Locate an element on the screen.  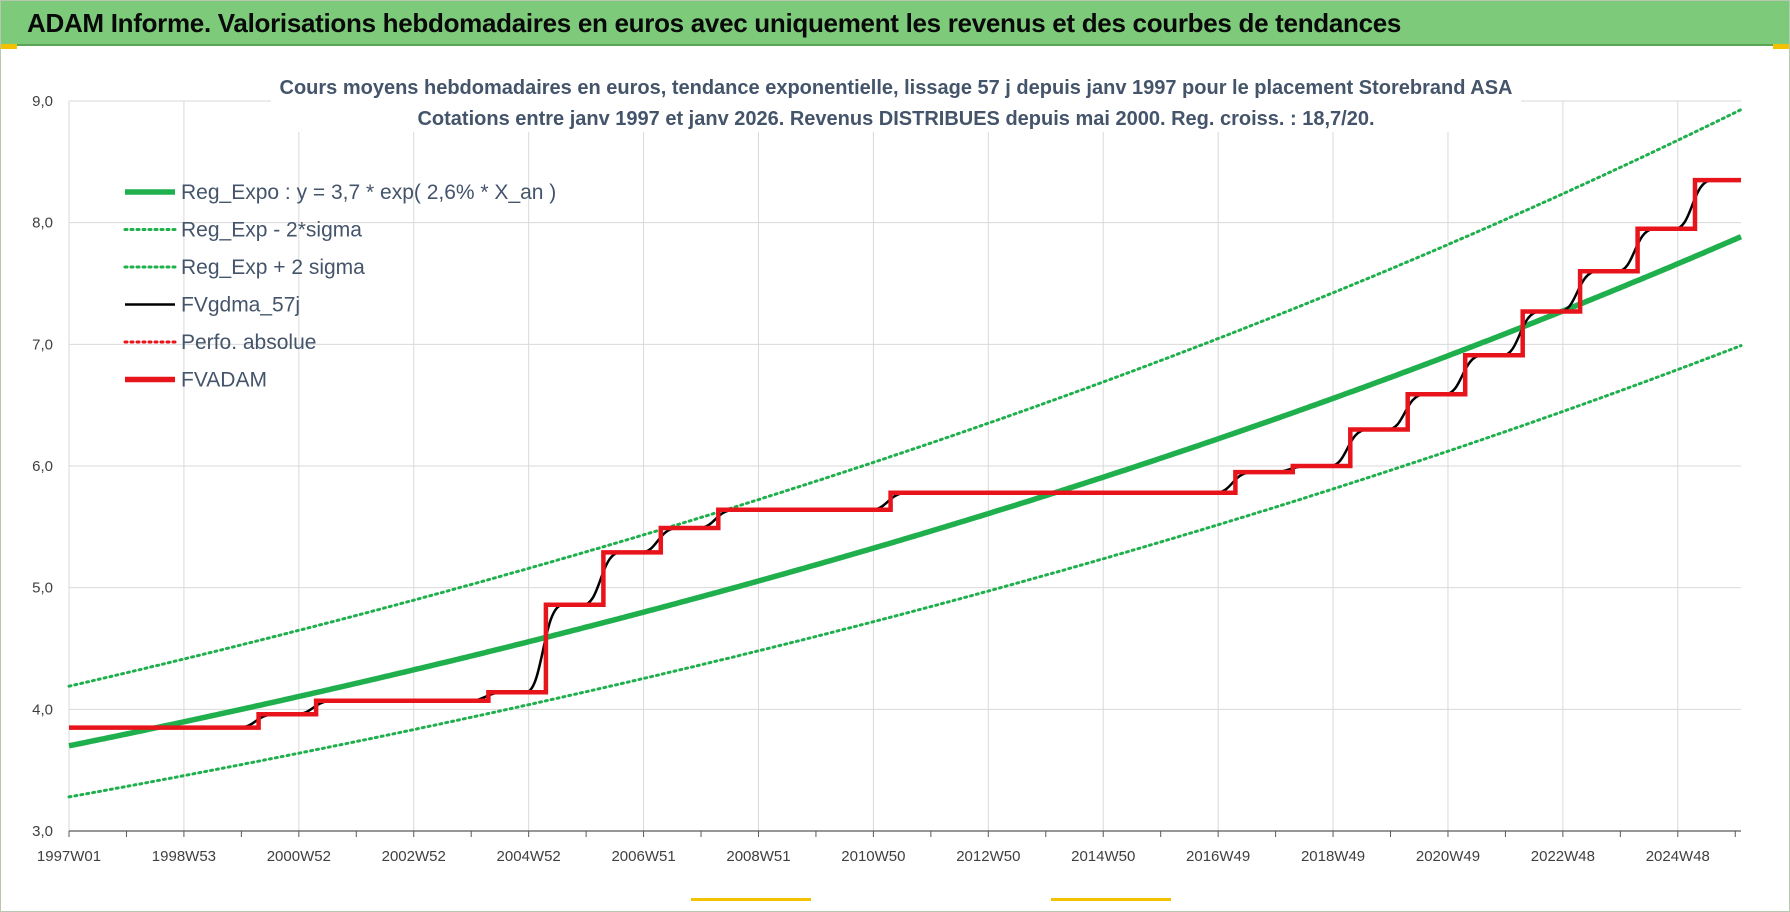
title-background is located at coordinates (896, 100).